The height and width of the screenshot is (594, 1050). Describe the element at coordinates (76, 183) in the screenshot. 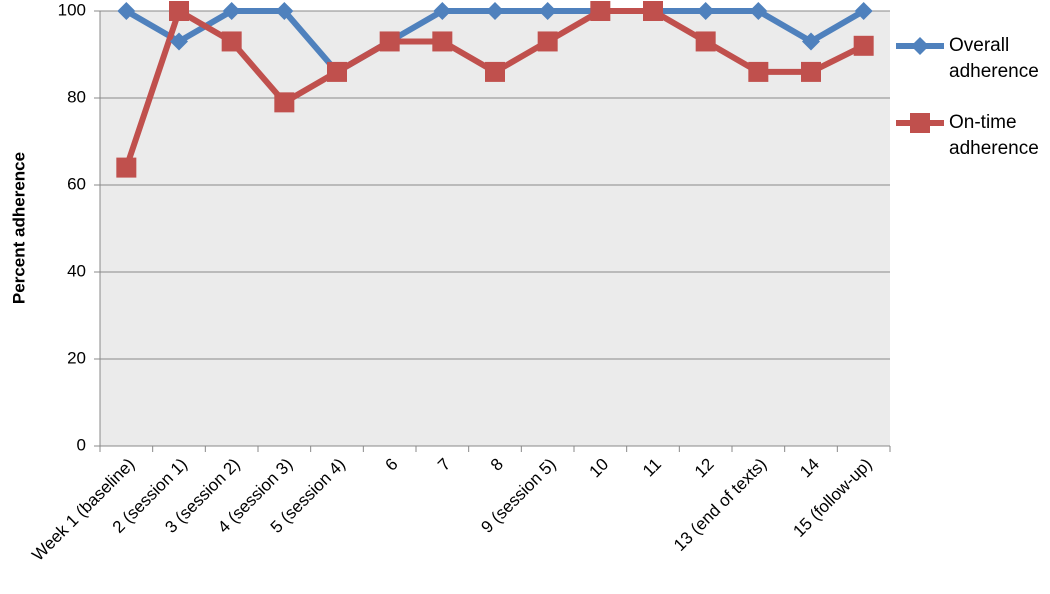

I see `y-tick-label: 60` at that location.